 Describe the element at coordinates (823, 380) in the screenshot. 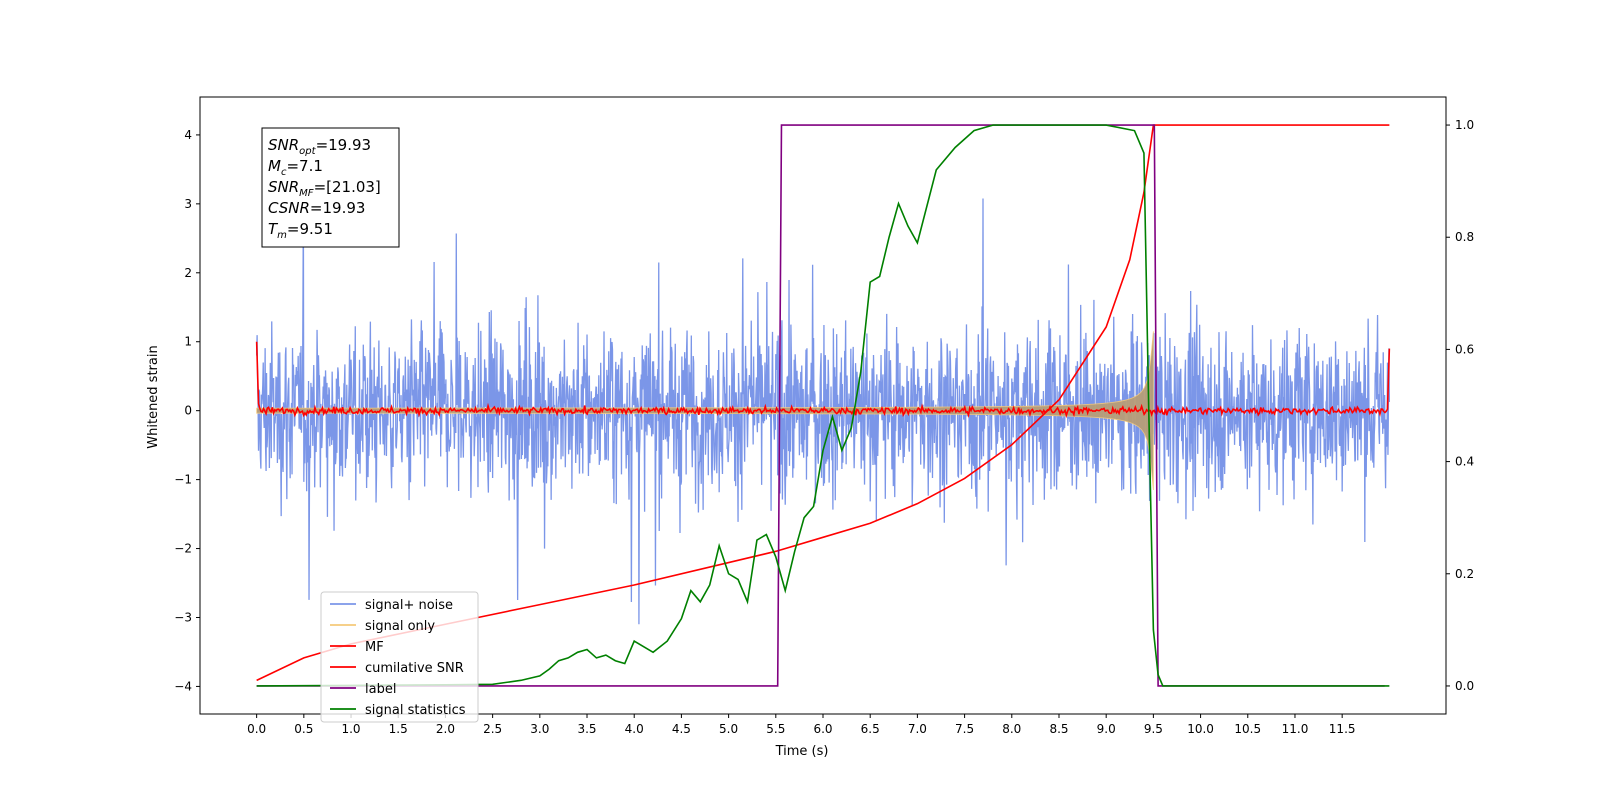

I see `series-mf` at that location.